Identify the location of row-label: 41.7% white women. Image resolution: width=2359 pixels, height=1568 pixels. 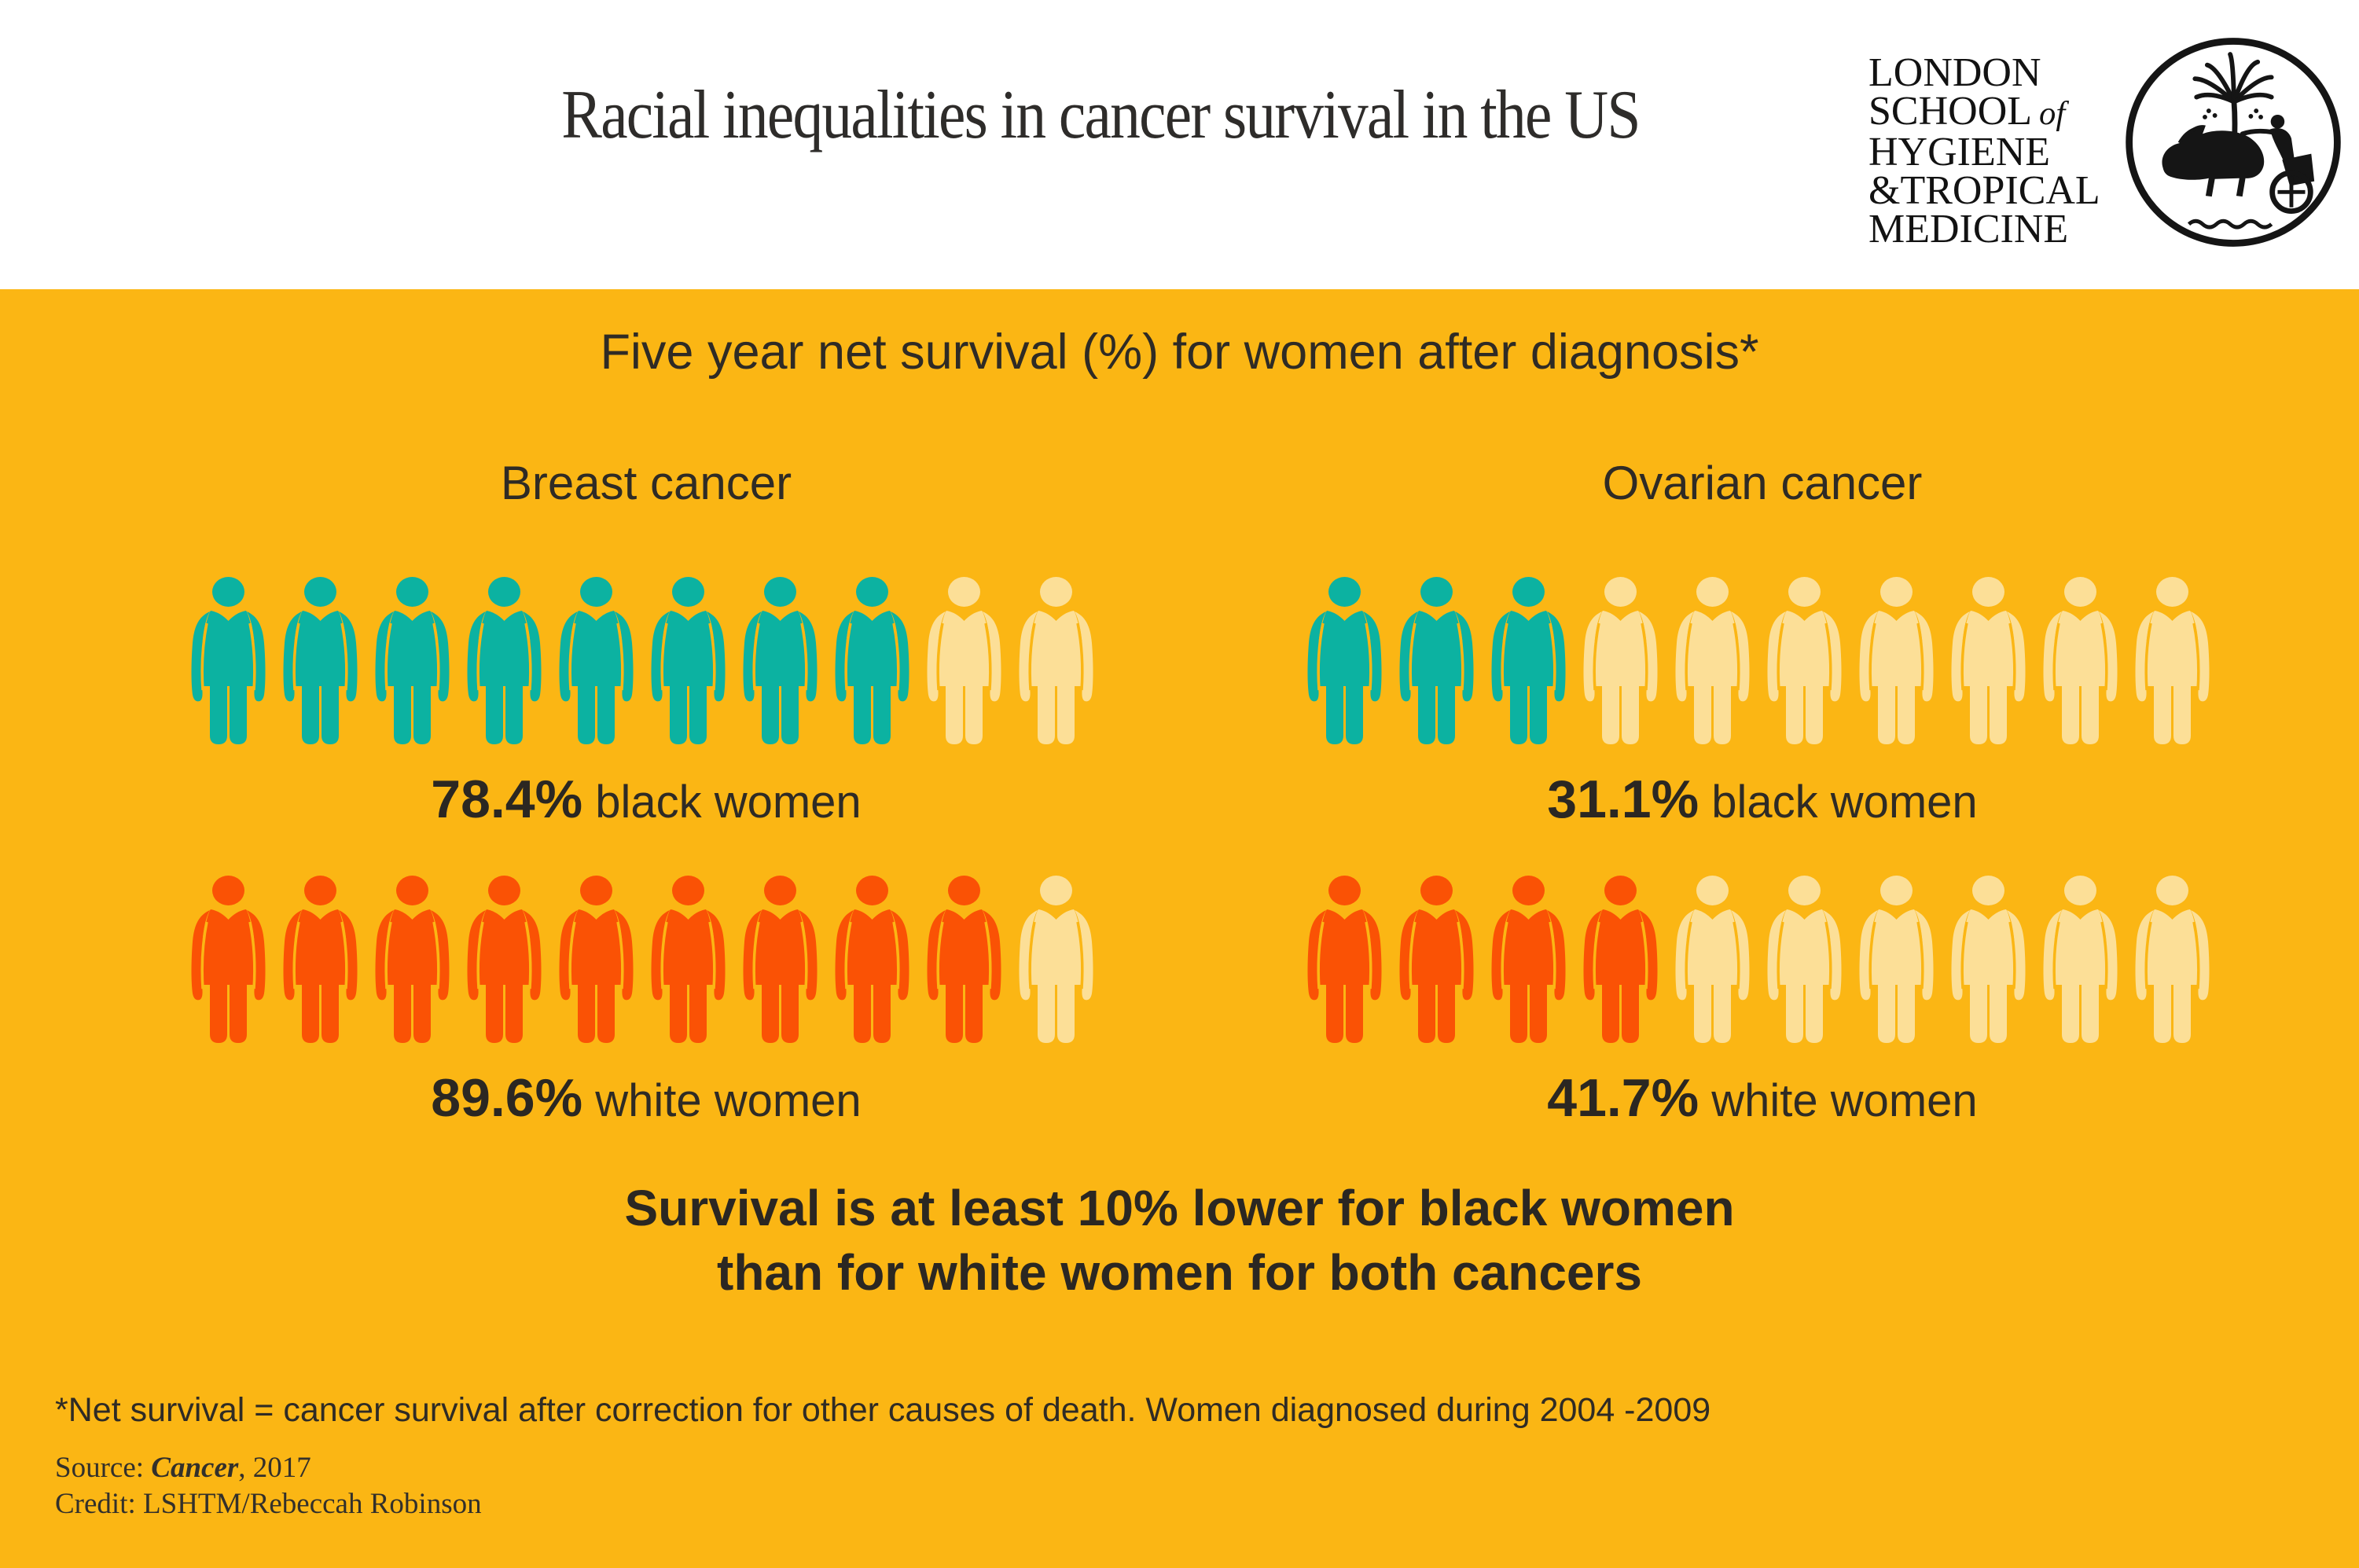
(1763, 1098).